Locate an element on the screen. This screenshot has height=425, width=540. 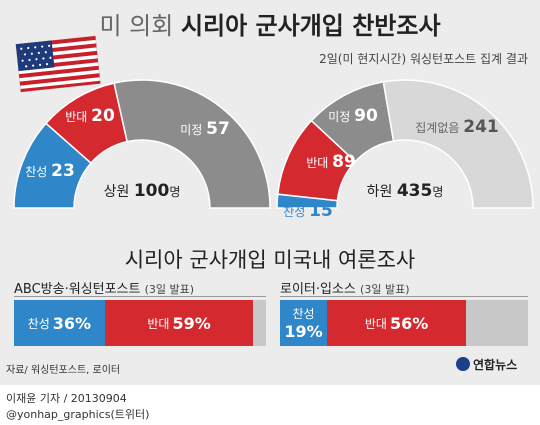
senate-slice-name-0: 찬성 is located at coordinates (38, 171).